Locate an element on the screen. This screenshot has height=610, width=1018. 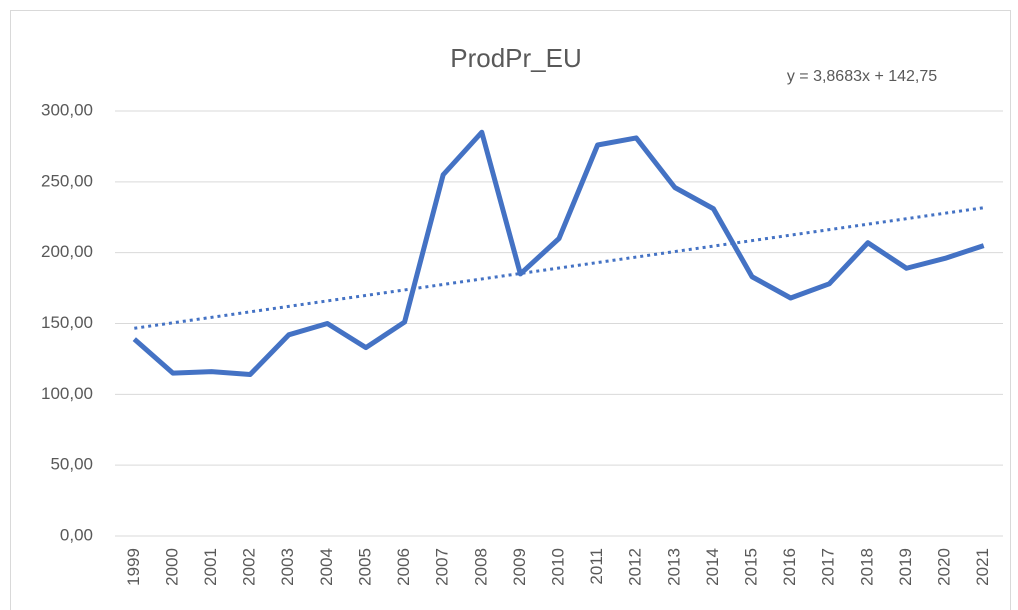
x-tick-label: 2005 is located at coordinates (364, 567).